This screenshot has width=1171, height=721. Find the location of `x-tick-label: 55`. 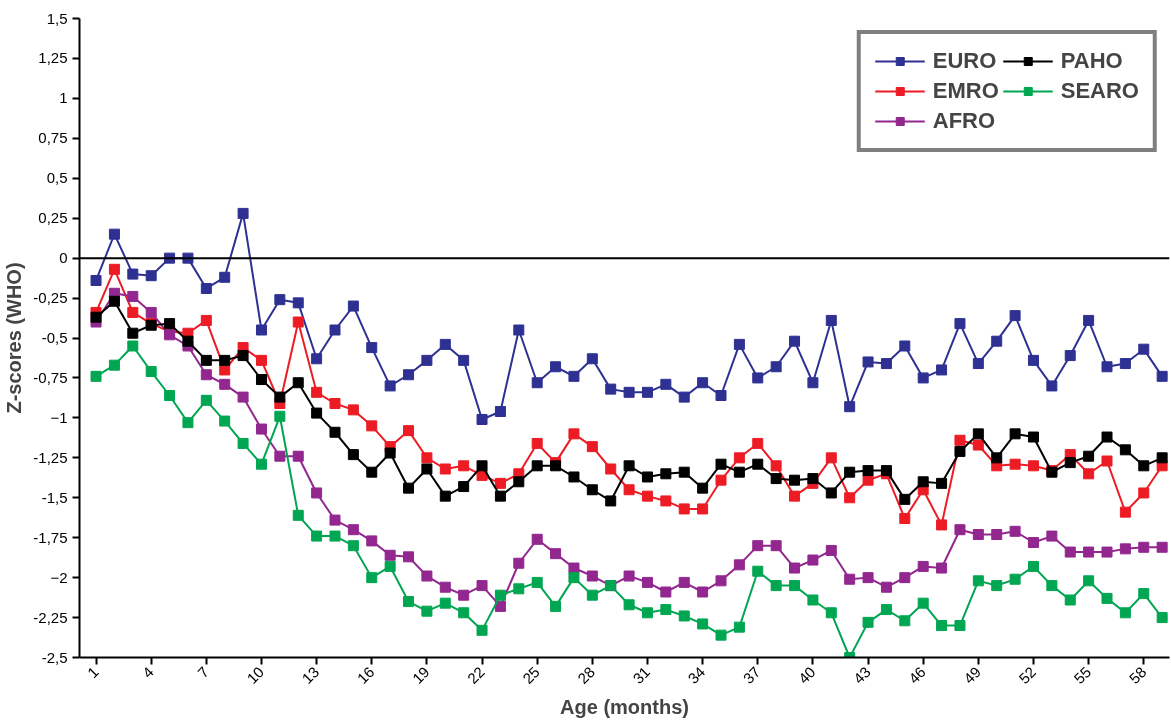

x-tick-label: 55 is located at coordinates (1082, 675).